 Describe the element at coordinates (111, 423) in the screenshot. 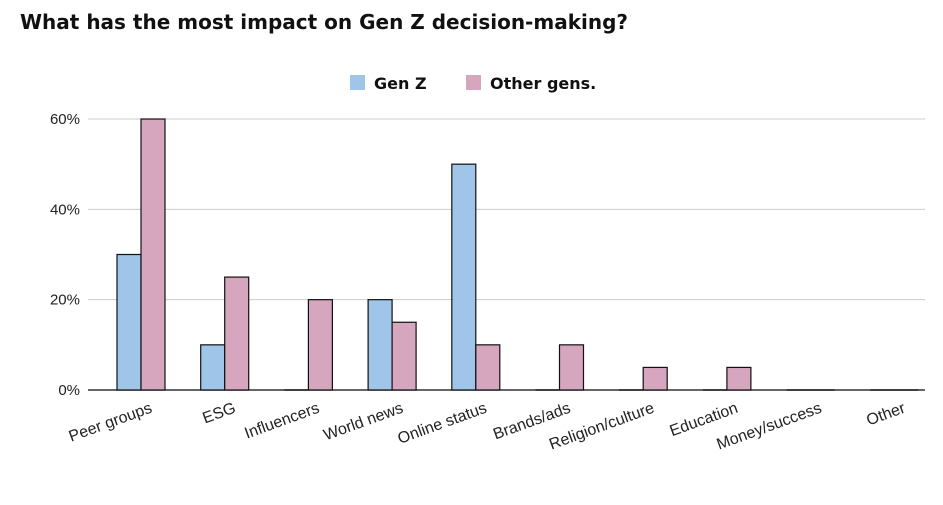

I see `x-tick-label: Peer groups` at that location.